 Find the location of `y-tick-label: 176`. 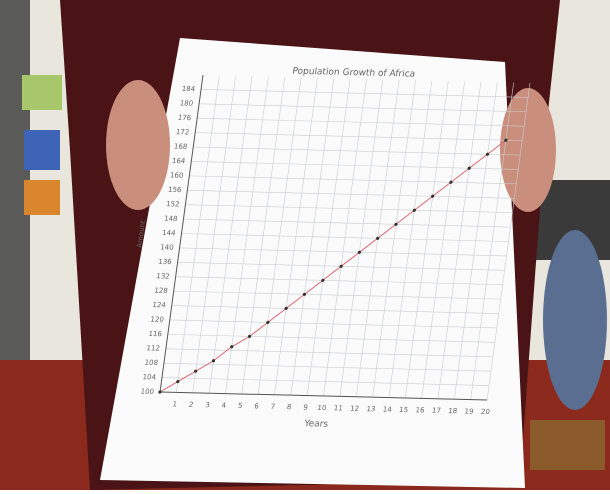

y-tick-label: 176 is located at coordinates (184, 117).